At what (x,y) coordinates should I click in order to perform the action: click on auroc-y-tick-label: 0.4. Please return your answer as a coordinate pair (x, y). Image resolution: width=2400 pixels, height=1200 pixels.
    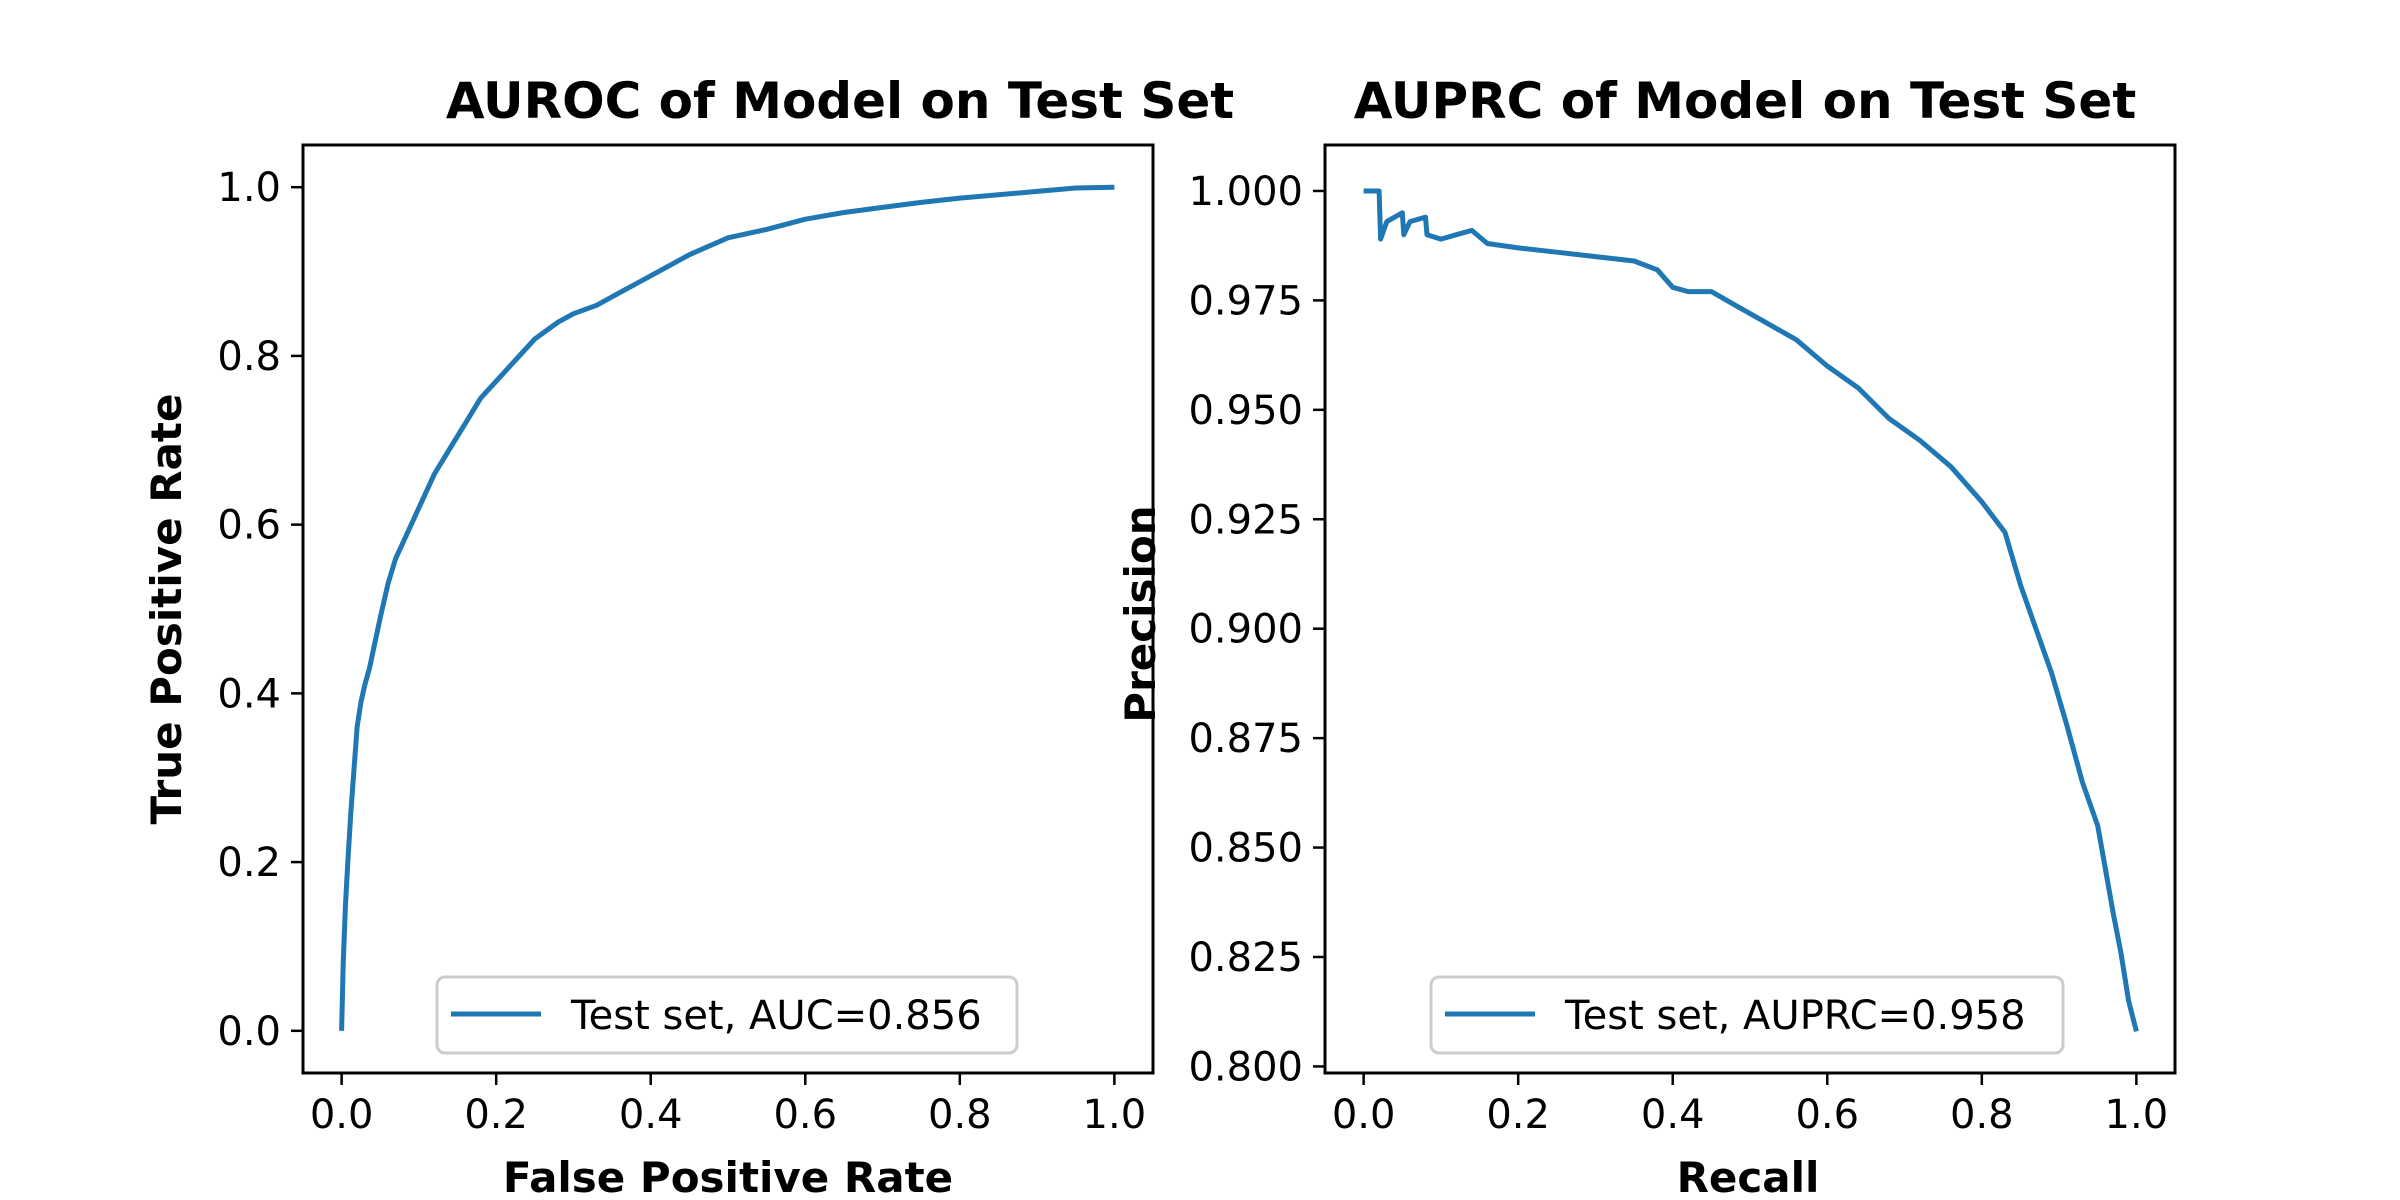
    Looking at the image, I should click on (249, 694).